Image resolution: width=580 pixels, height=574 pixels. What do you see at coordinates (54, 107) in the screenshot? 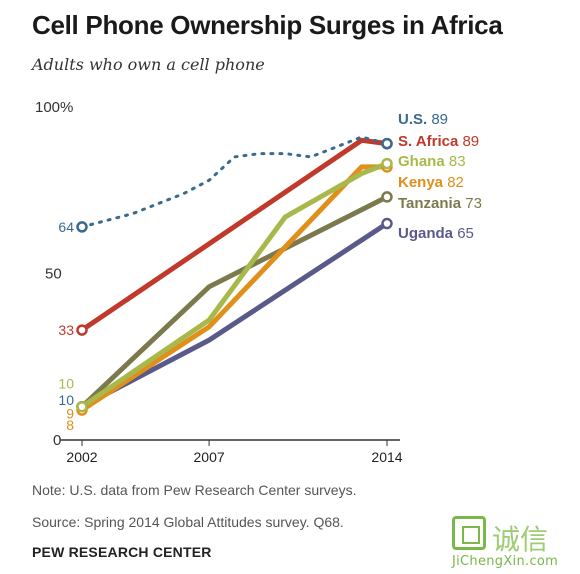
I see `y-tick-label: 100%` at bounding box center [54, 107].